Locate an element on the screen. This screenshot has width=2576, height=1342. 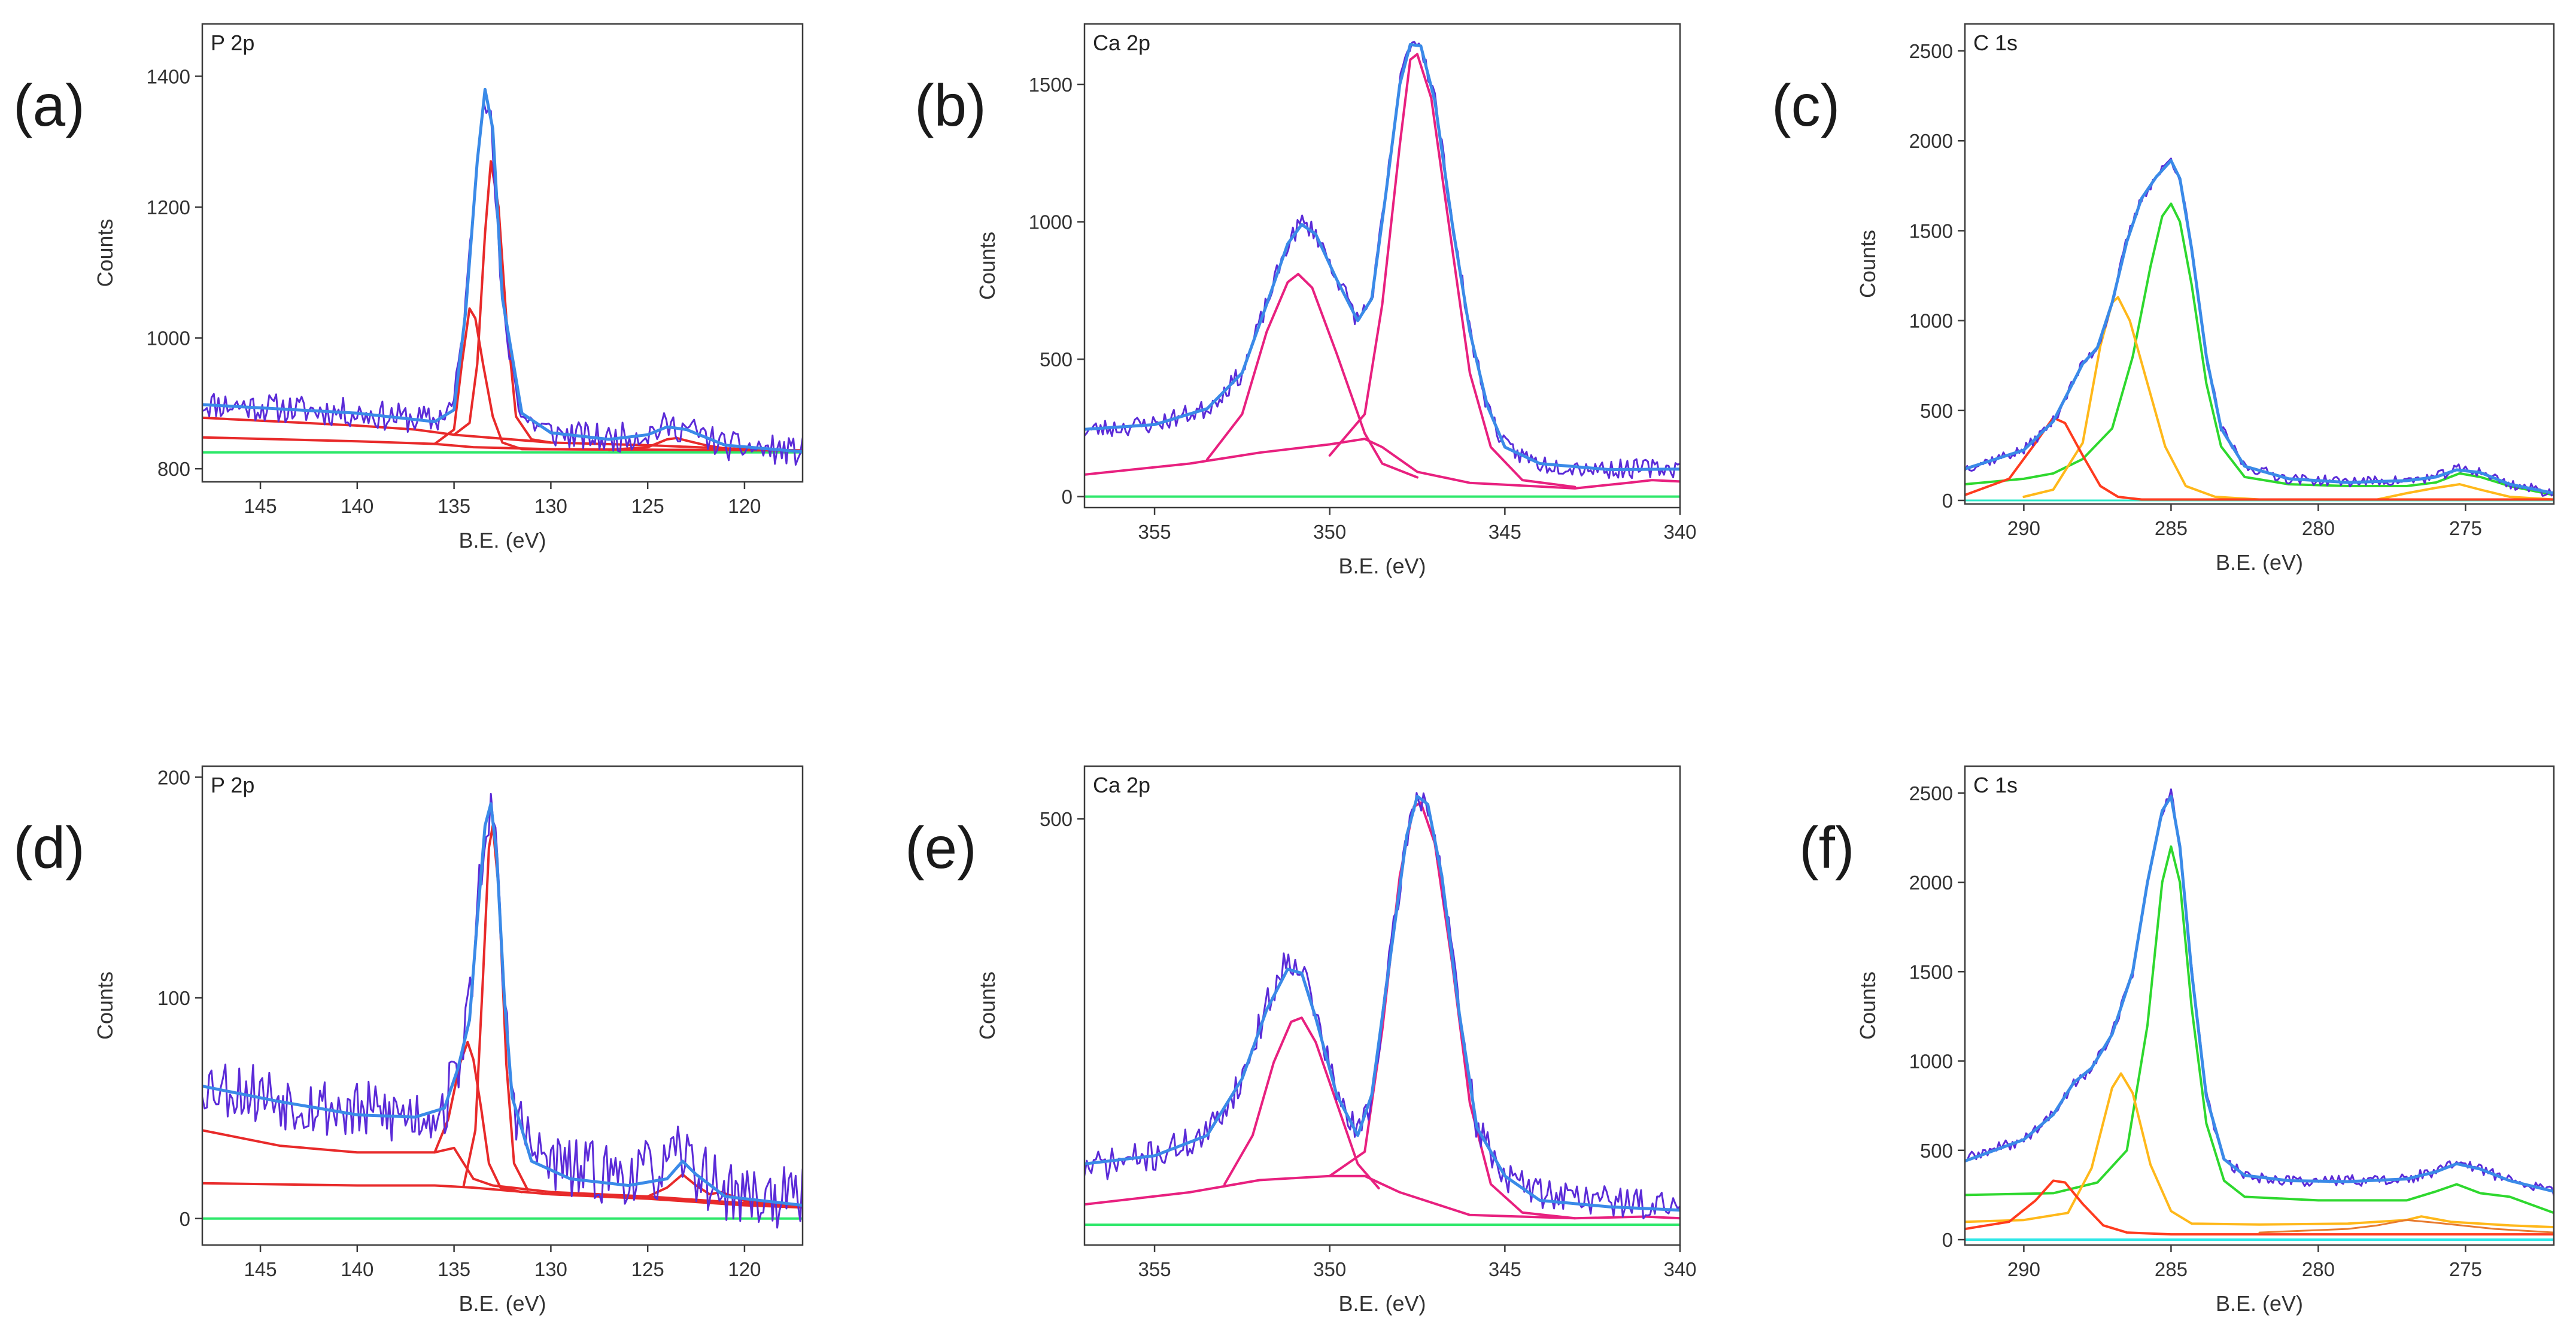
panel-letter: (d) is located at coordinates (49, 848).